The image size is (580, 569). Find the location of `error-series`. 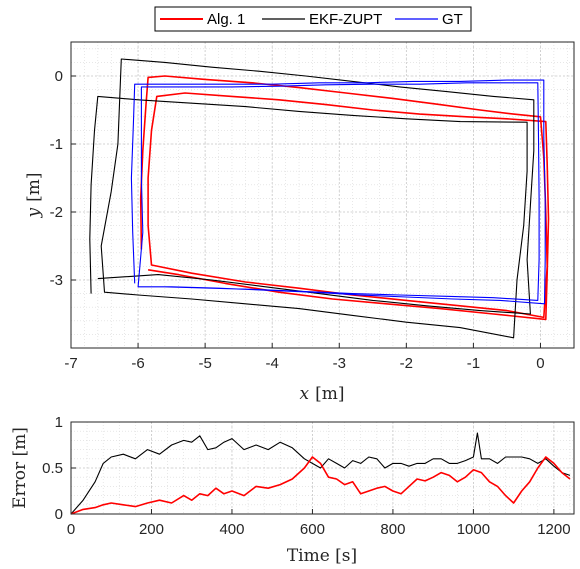

error-series is located at coordinates (320, 473).